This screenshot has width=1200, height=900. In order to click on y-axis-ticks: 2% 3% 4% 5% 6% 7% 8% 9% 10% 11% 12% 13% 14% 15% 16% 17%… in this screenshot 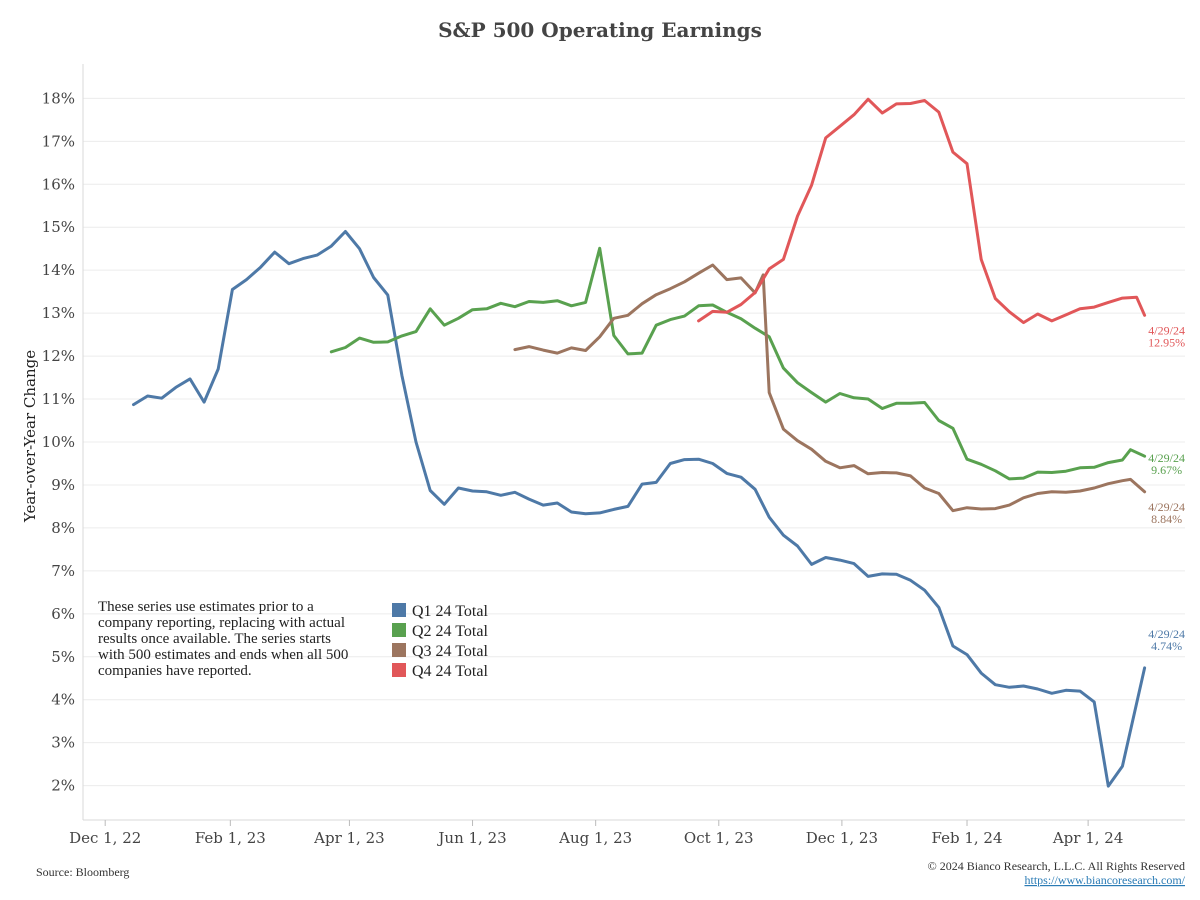, I will do `click(58, 441)`.